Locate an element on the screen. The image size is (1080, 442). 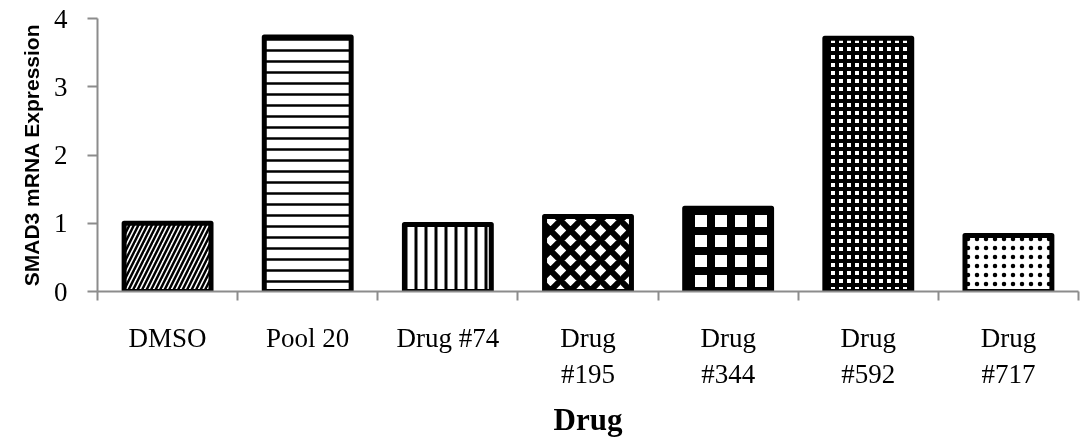
x-tick-label: Drug #74 is located at coordinates (448, 337).